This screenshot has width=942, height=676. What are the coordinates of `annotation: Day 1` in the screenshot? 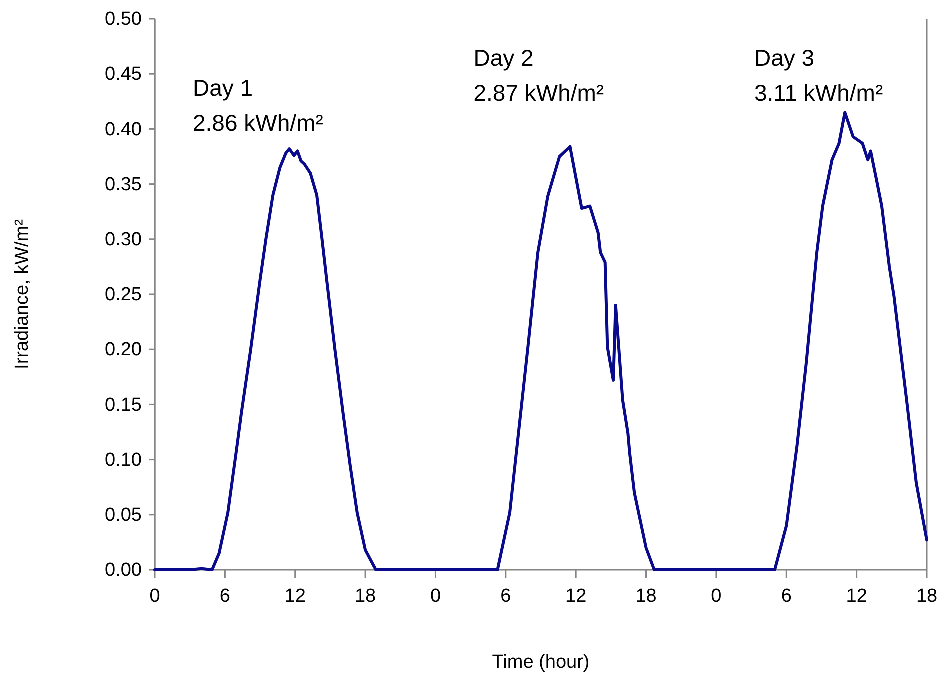 It's located at (223, 88).